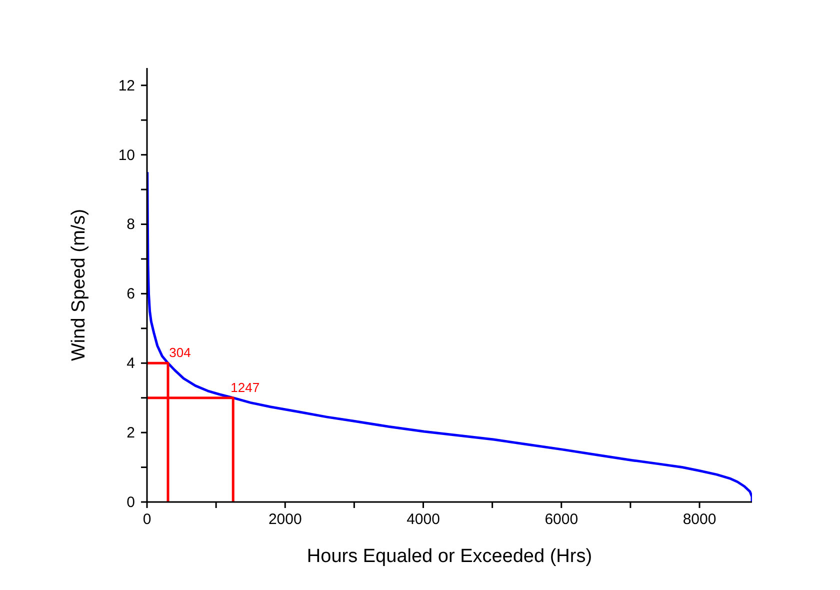  I want to click on x-tick-label: 6000, so click(561, 519).